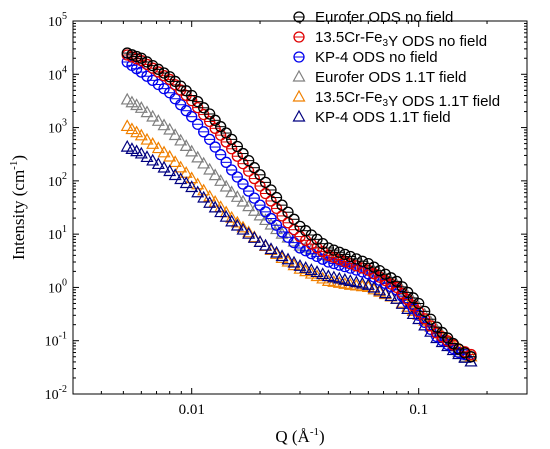 This screenshot has height=449, width=550. I want to click on y-tick-label: 10⁵, so click(57, 20).